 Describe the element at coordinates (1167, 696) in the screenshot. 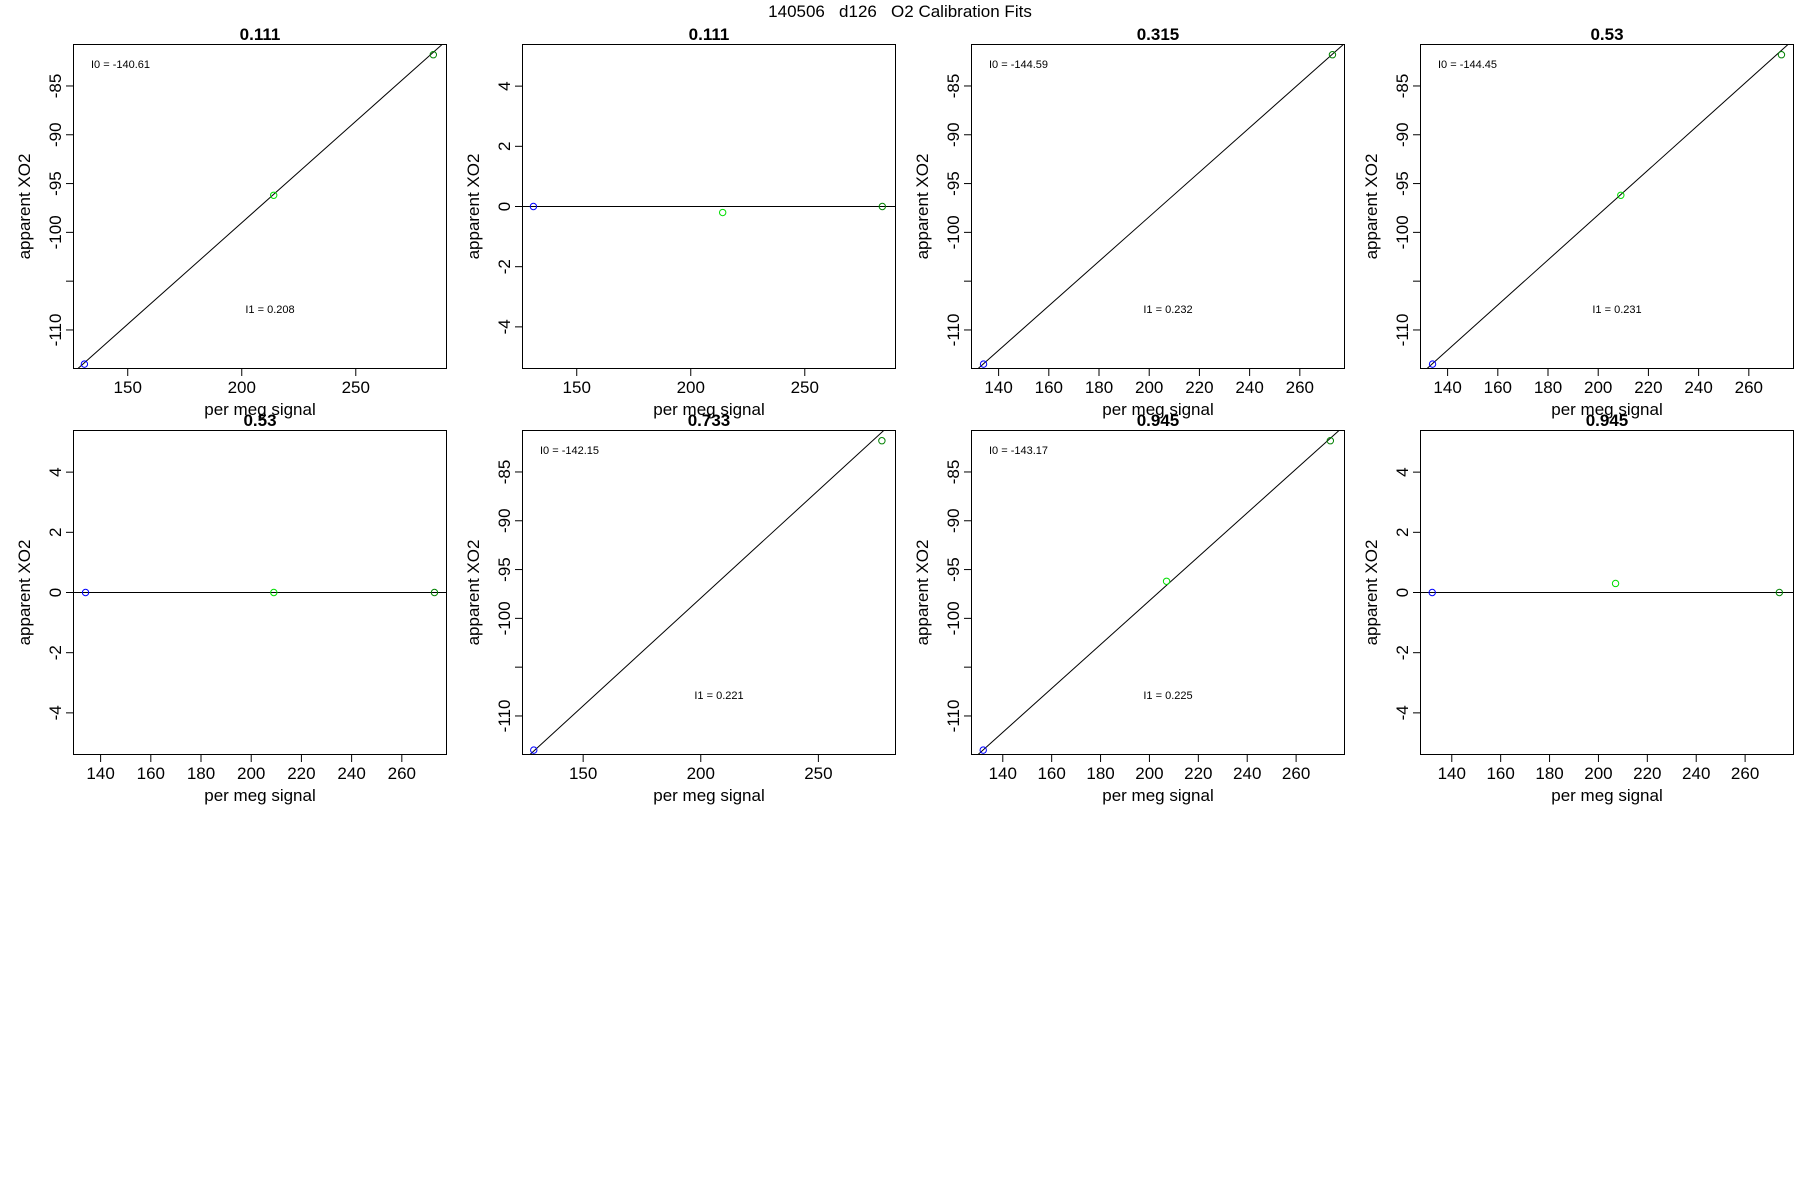

I see `fit-annotation: I1 = 0.225` at that location.